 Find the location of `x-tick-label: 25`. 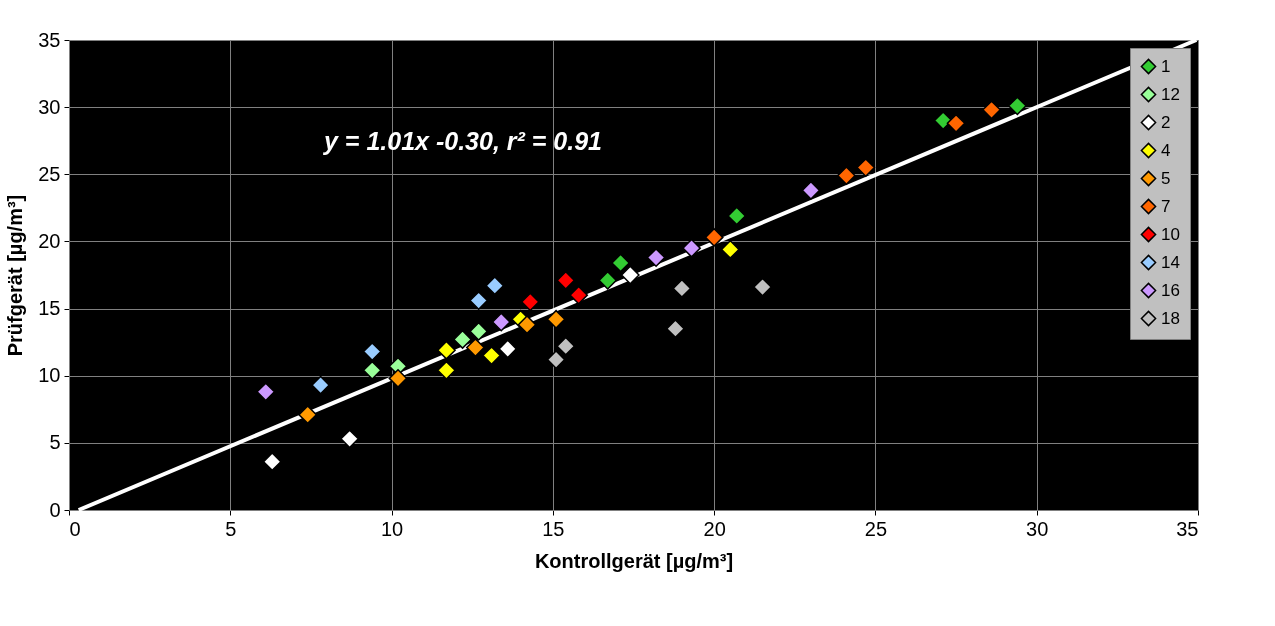

x-tick-label: 25 is located at coordinates (876, 528).